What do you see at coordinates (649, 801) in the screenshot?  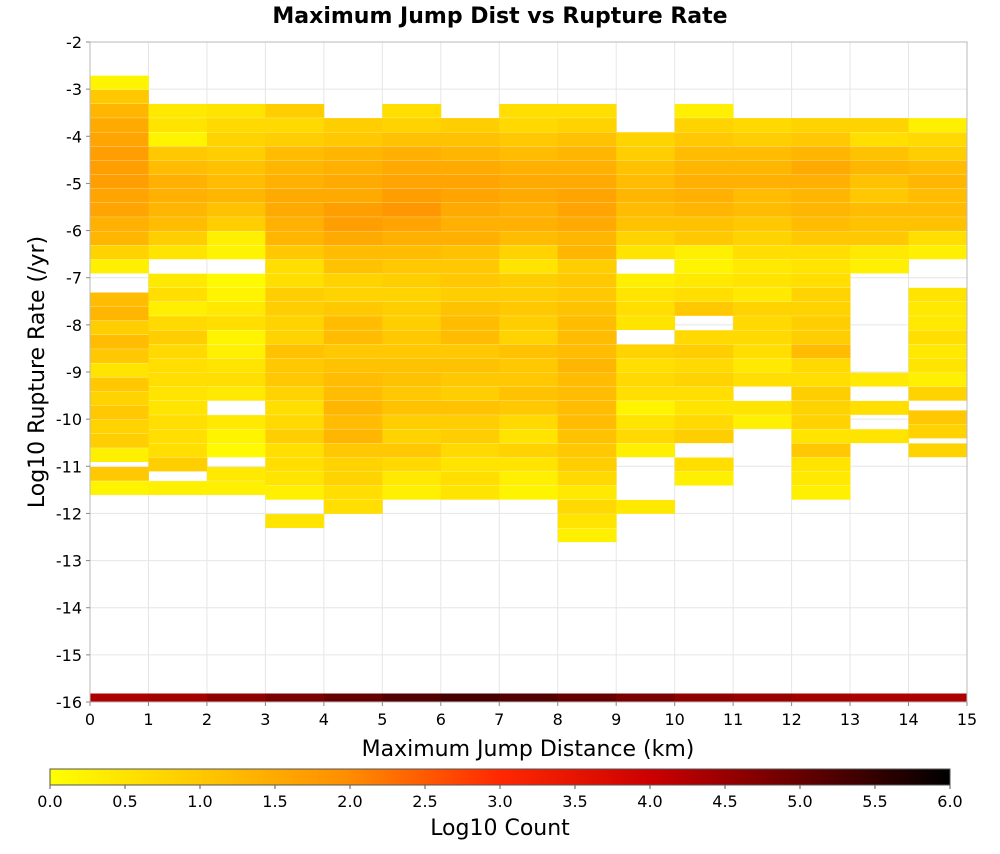 I see `colorbar-tick-label: 4.0` at bounding box center [649, 801].